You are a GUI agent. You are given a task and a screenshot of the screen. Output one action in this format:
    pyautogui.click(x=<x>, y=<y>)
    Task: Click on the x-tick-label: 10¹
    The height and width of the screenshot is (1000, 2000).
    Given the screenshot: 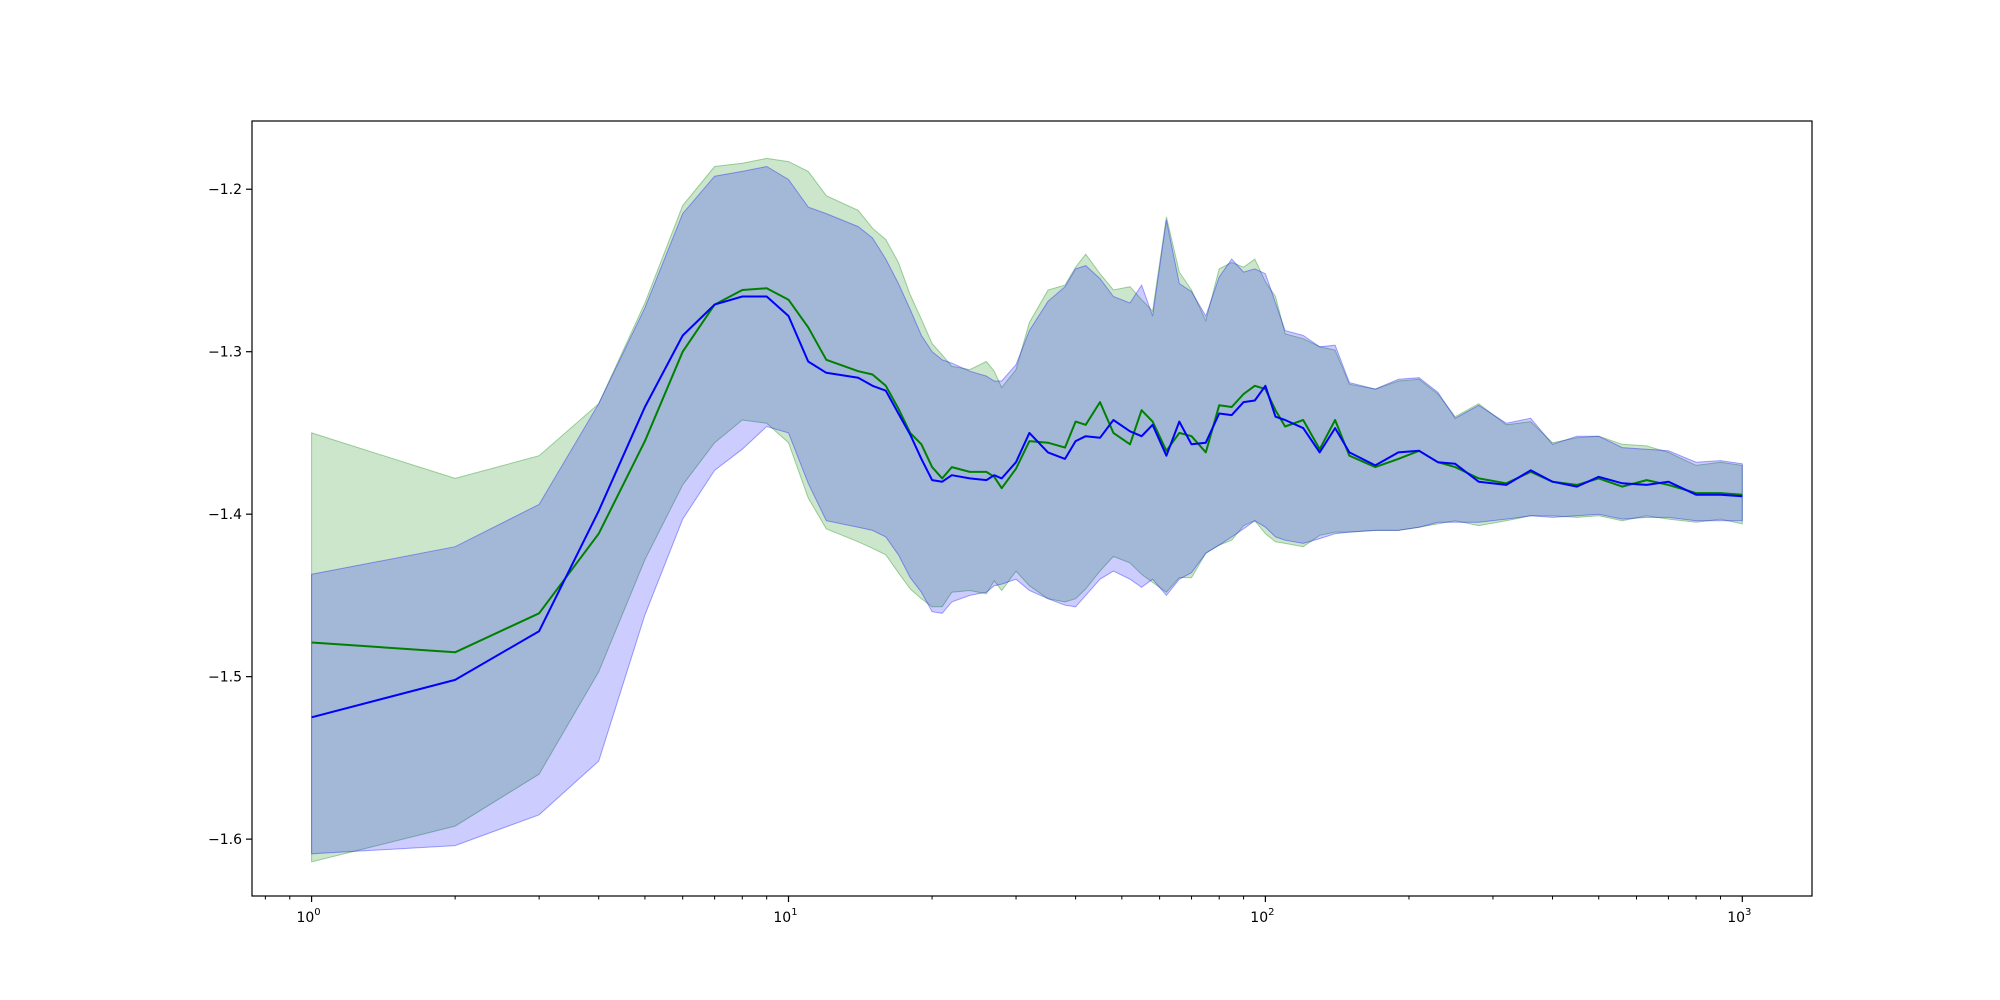 What is the action you would take?
    pyautogui.click(x=785, y=916)
    